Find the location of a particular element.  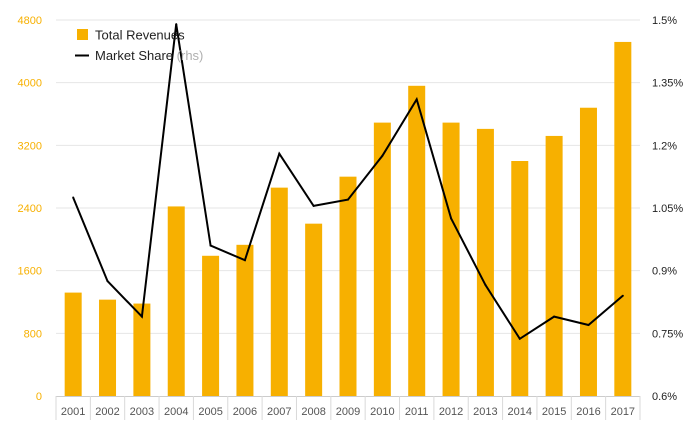

right-axis-tick-label: 1.5% is located at coordinates (664, 21).